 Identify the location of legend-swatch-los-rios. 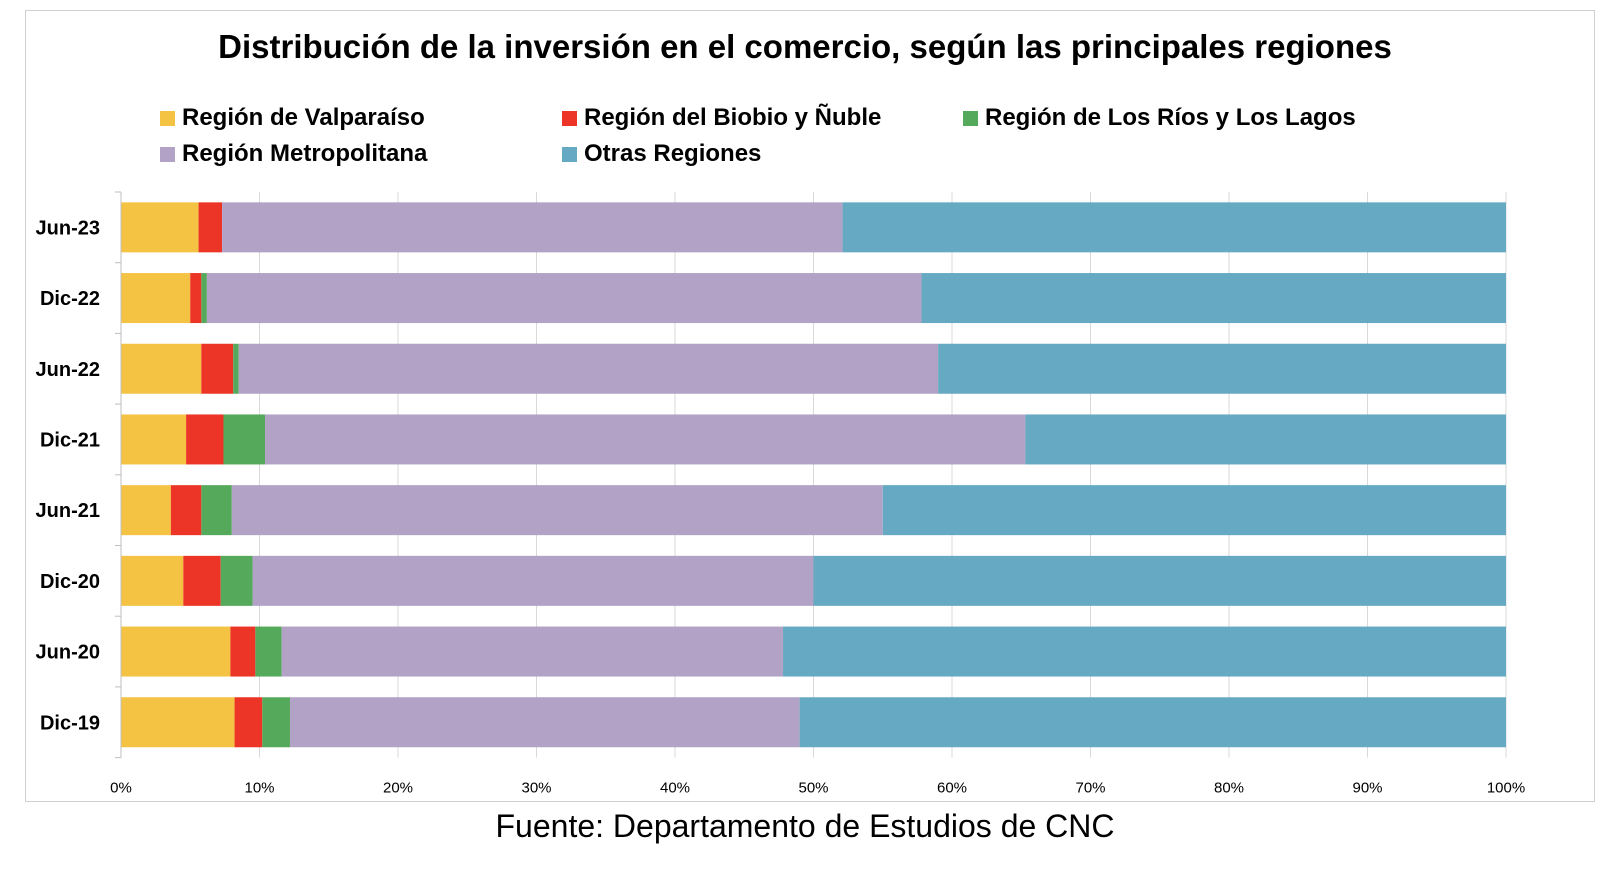
(970, 118).